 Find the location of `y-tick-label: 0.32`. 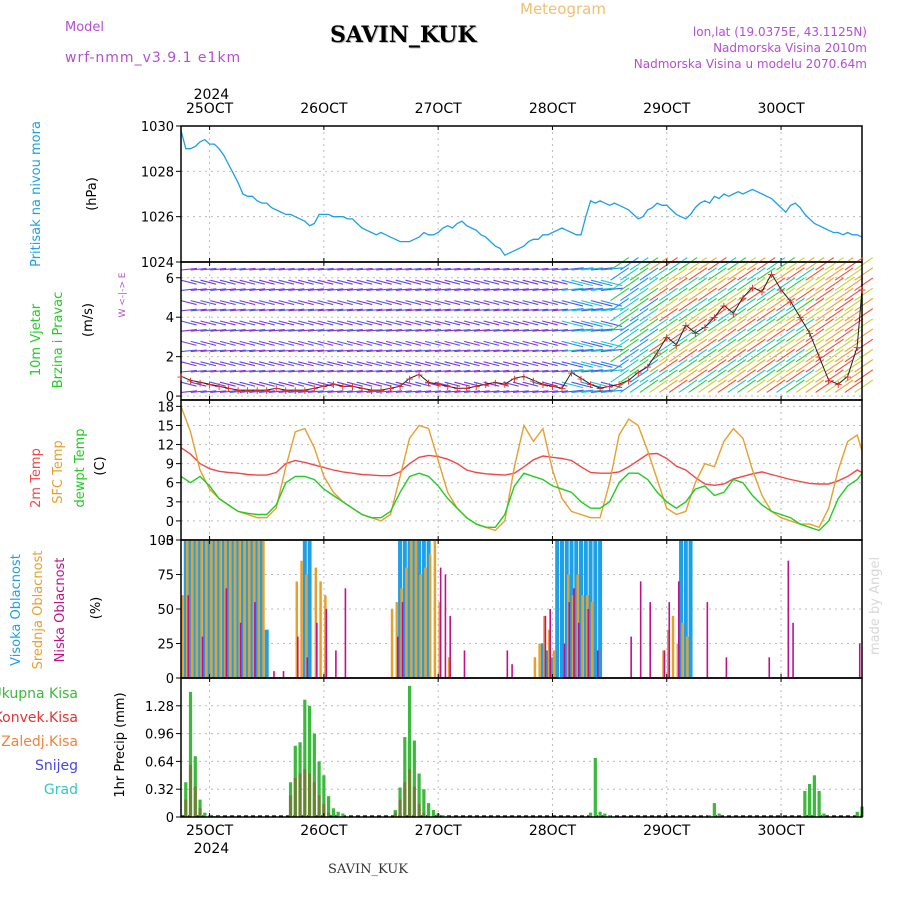

y-tick-label: 0.32 is located at coordinates (159, 790).